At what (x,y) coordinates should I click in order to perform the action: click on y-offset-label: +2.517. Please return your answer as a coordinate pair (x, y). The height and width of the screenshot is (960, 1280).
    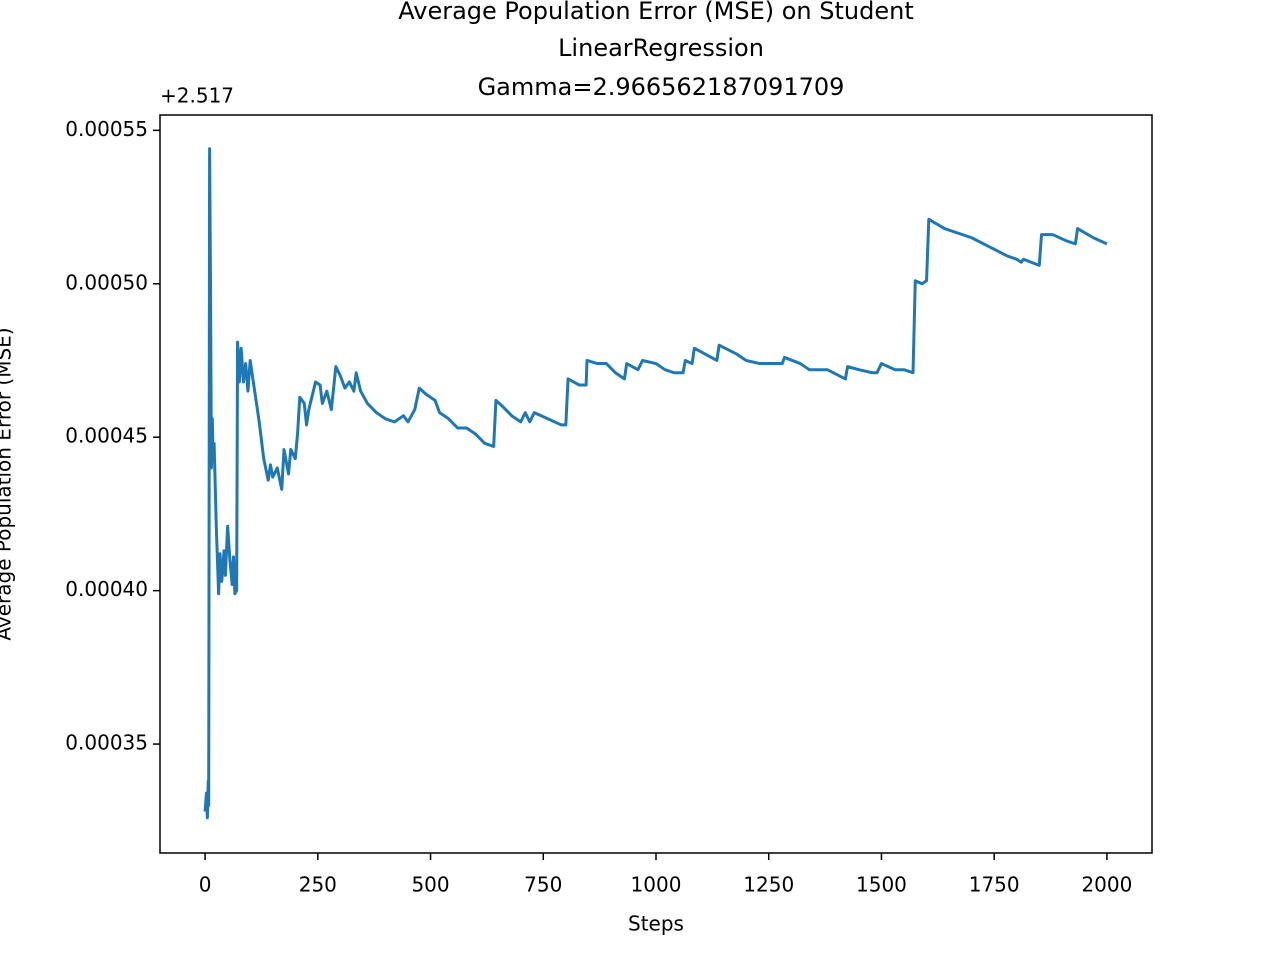
    Looking at the image, I should click on (197, 96).